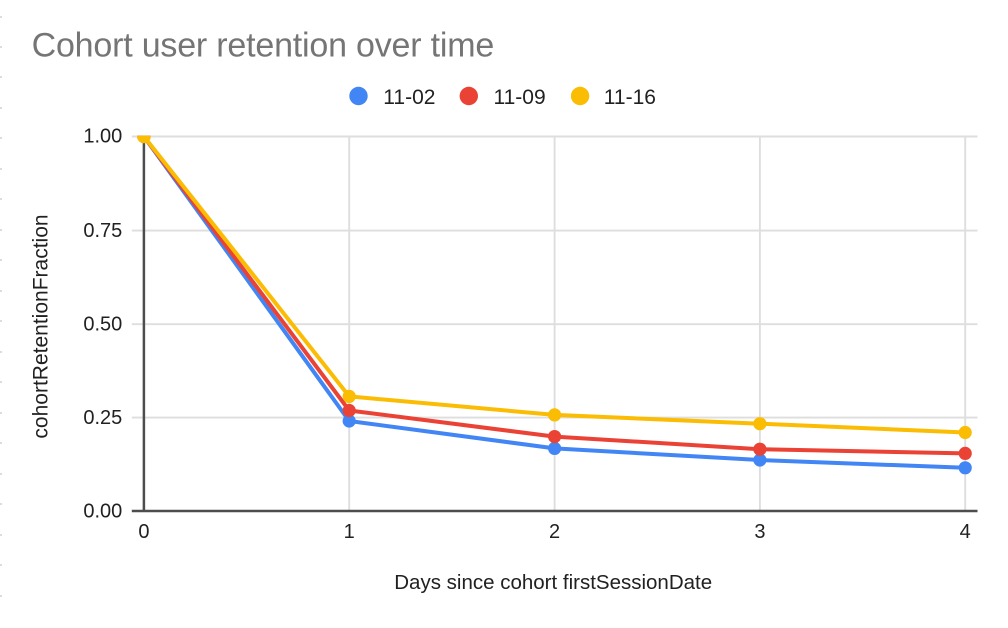  I want to click on svg-text: 11-09, so click(520, 97).